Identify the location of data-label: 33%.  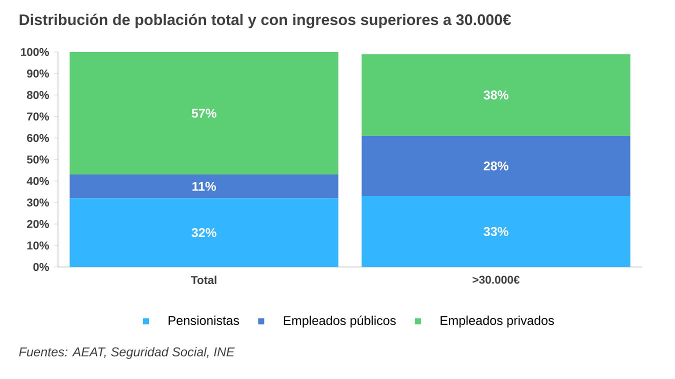
(496, 231).